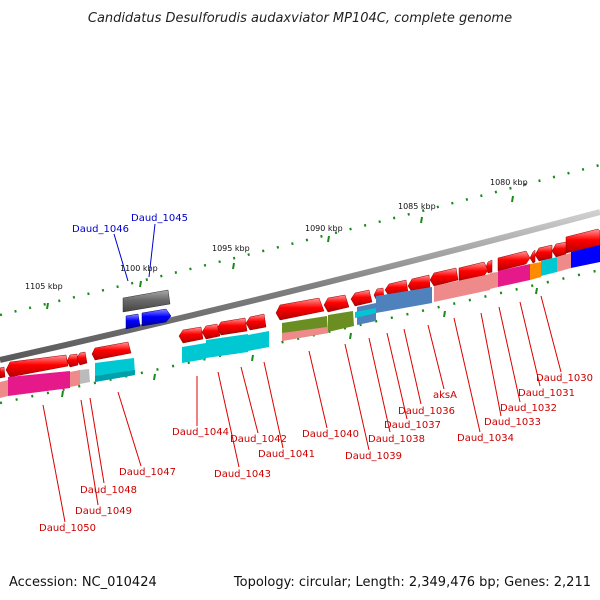 This screenshot has height=600, width=600. I want to click on gene-label-daud-1040: Daud_1040, so click(330, 434).